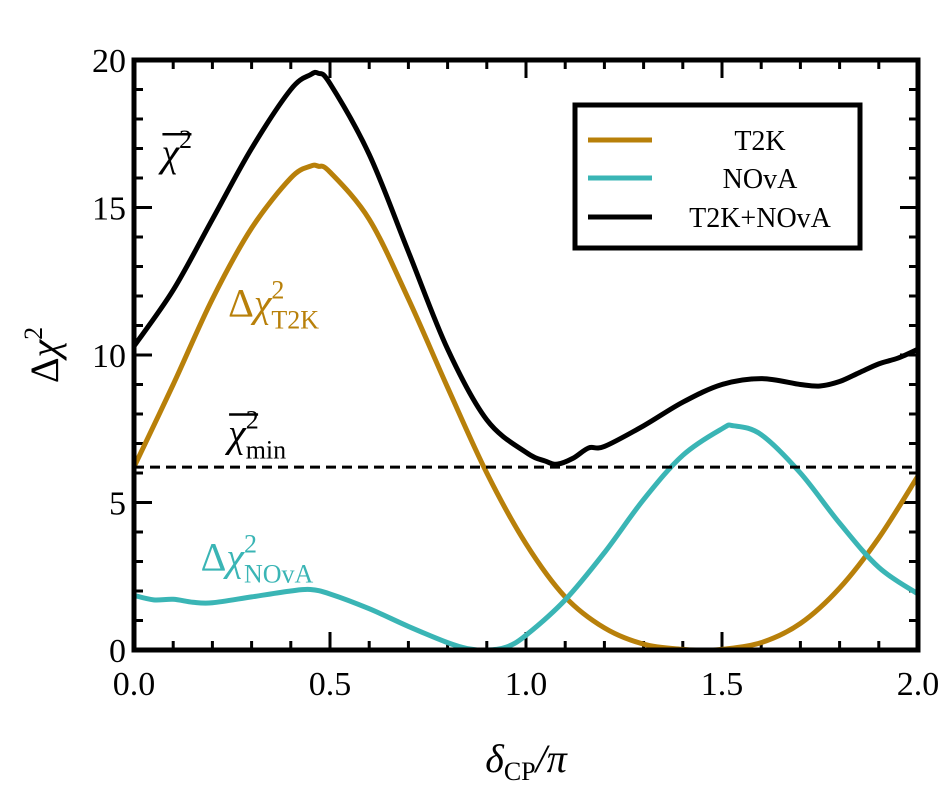  What do you see at coordinates (33, 333) in the screenshot?
I see `y-axis-superscript: 2` at bounding box center [33, 333].